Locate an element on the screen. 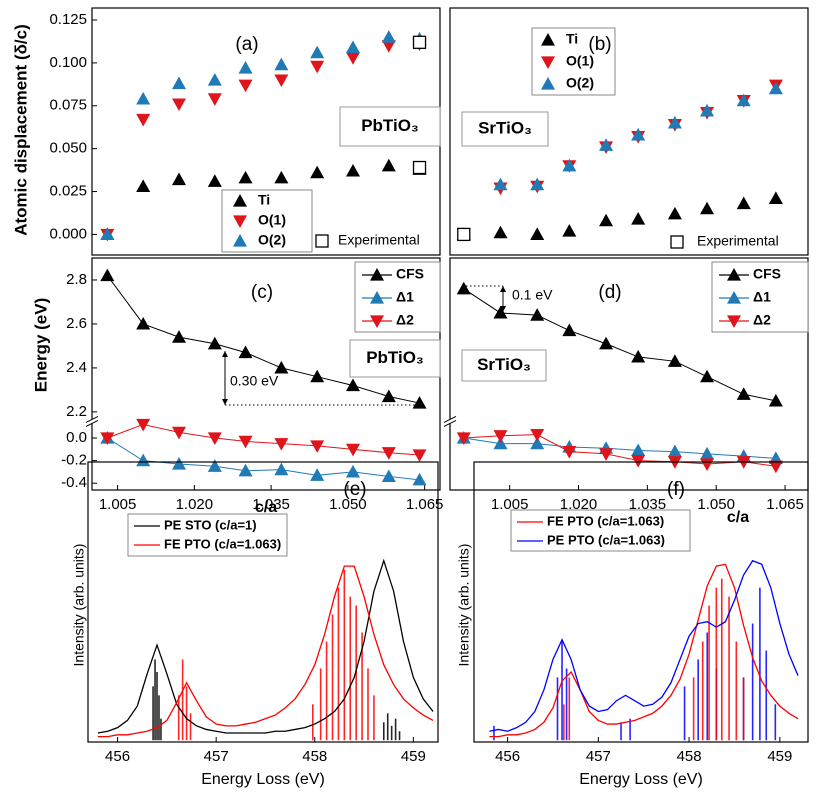  legend-label: Δ2 is located at coordinates (762, 320).